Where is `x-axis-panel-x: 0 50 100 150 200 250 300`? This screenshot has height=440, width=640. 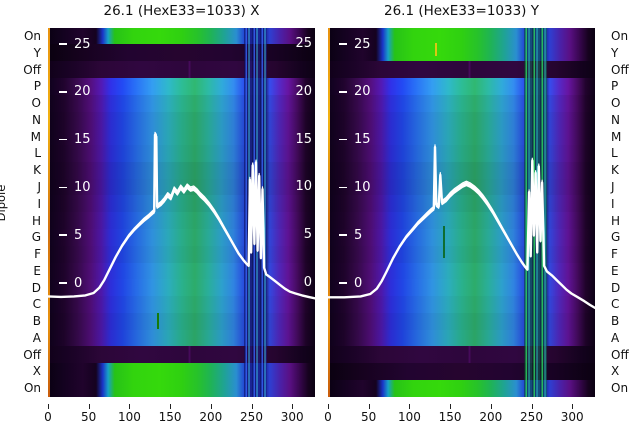
x-axis-panel-x: 0 50 100 150 200 250 300 is located at coordinates (179, 413).